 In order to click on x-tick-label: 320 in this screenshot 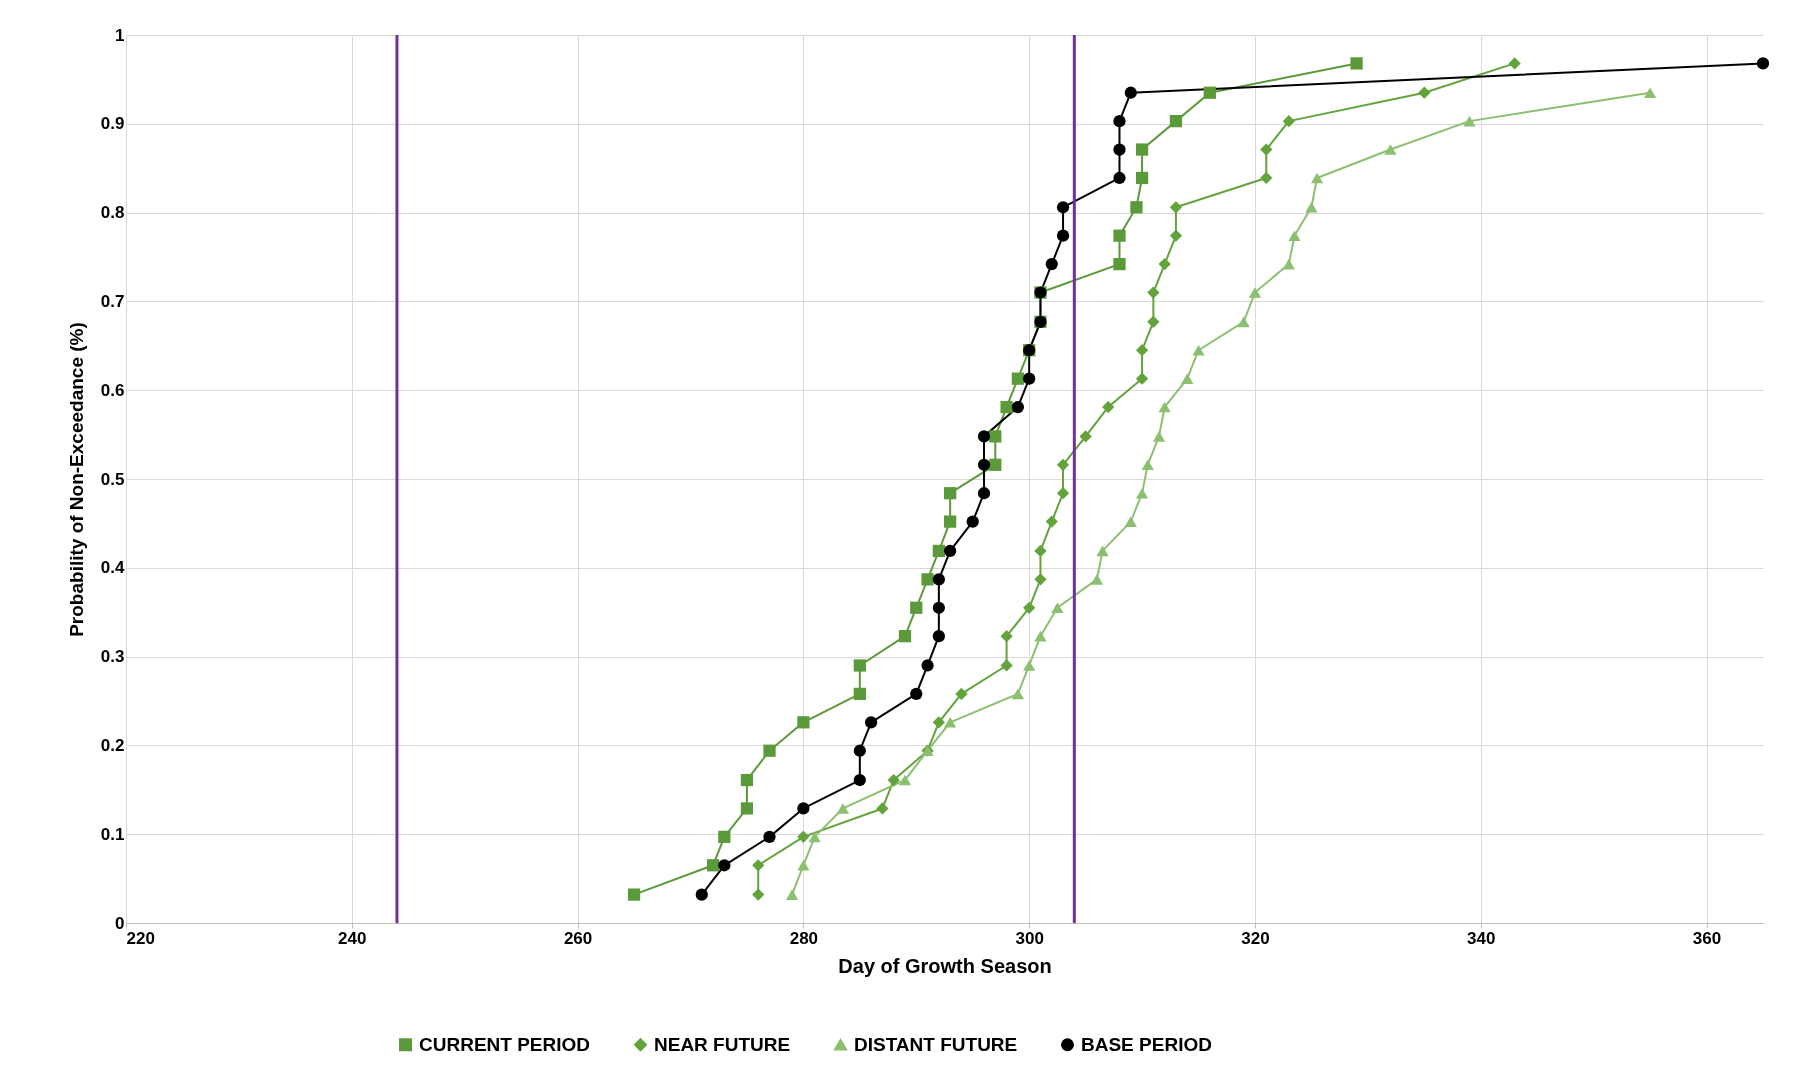, I will do `click(1255, 938)`.